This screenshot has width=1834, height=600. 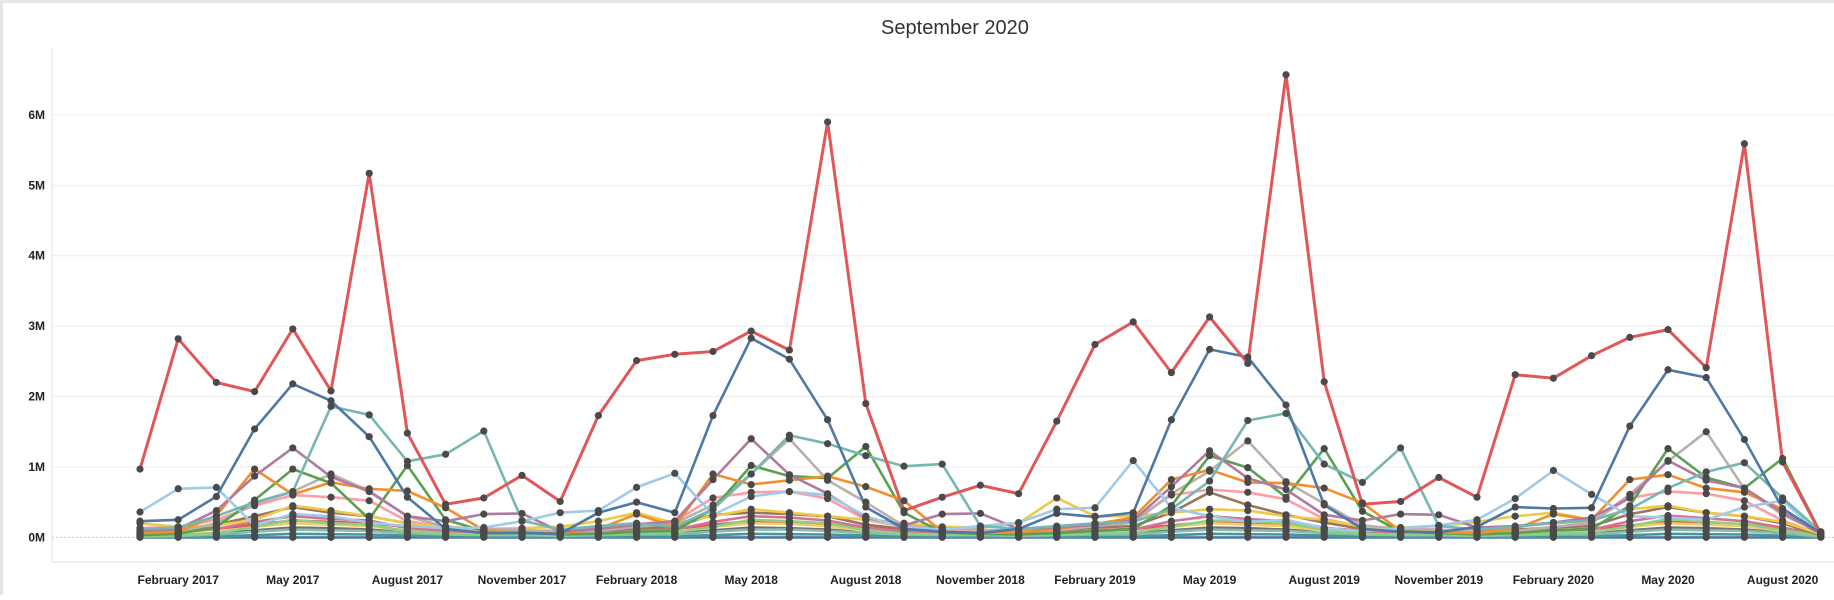 I want to click on top-border, so click(x=917, y=1).